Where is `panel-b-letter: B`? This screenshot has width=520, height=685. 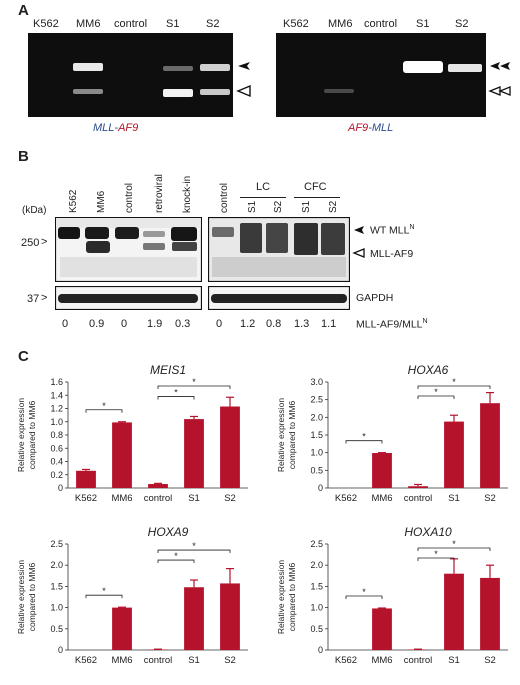
panel-b-letter: B is located at coordinates (23, 156).